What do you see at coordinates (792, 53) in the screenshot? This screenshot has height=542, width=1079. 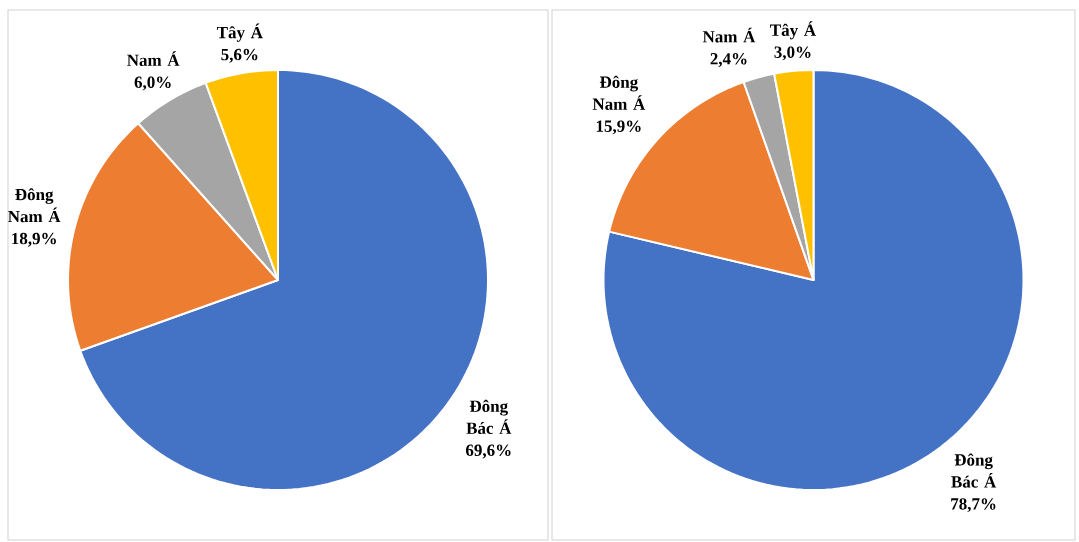 I see `data-label: 3,0%` at bounding box center [792, 53].